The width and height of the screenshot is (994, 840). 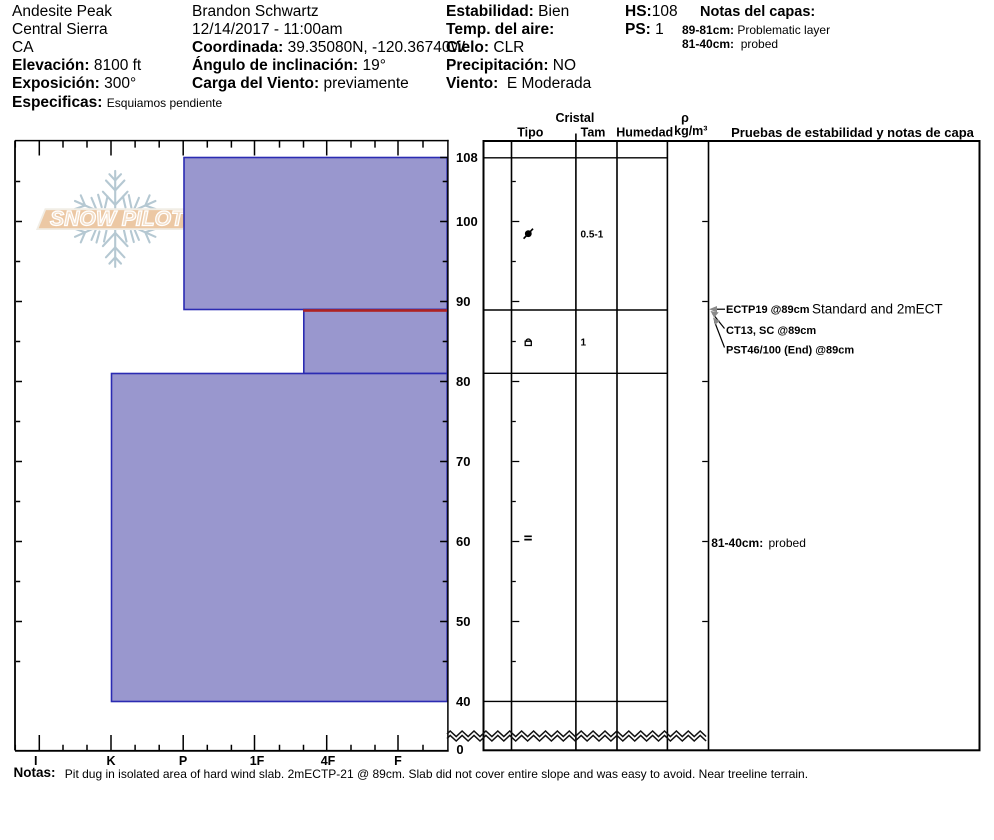 I want to click on svg-text: 81-40cm:, so click(x=737, y=543).